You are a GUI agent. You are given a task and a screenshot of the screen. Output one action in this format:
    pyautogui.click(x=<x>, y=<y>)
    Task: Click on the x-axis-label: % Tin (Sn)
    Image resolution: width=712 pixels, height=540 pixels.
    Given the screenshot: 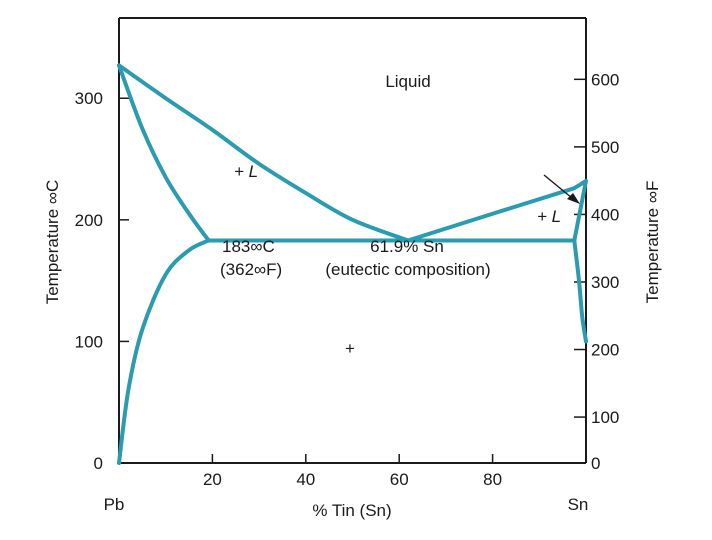 What is the action you would take?
    pyautogui.click(x=351, y=510)
    